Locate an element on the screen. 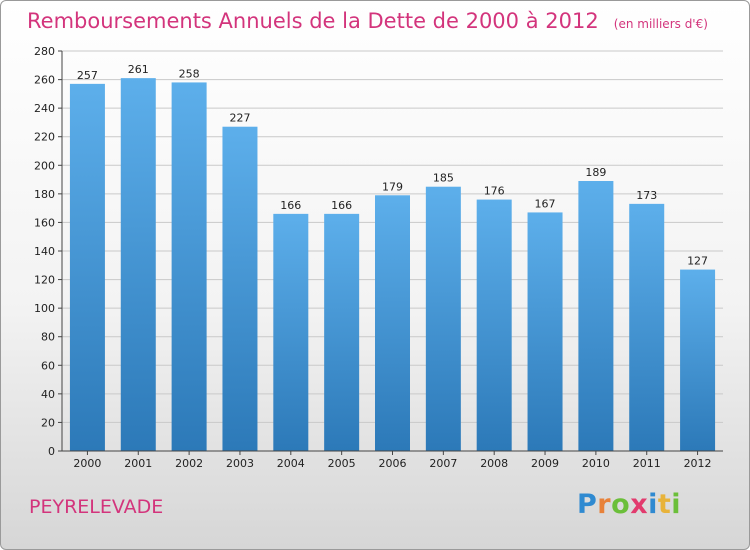 The image size is (750, 550). proxiti-logo: Proxiti is located at coordinates (629, 504).